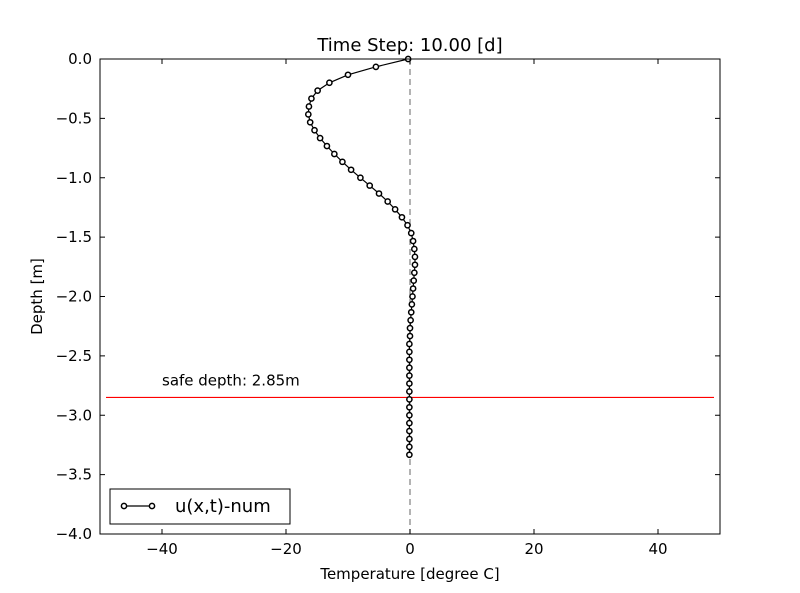 Image resolution: width=800 pixels, height=593 pixels. I want to click on legend: u(x,t)-num, so click(200, 506).